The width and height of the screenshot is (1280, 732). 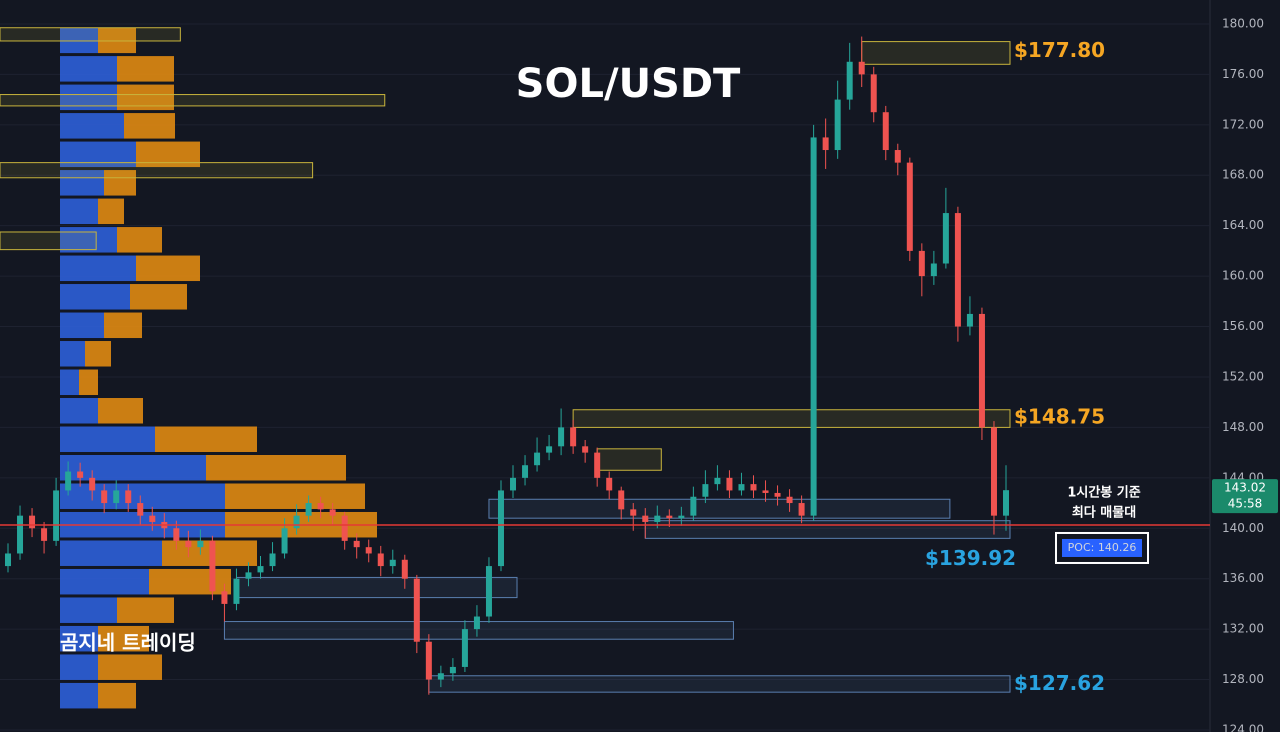 I want to click on y-tick-label: 152.00, so click(x=1243, y=376).